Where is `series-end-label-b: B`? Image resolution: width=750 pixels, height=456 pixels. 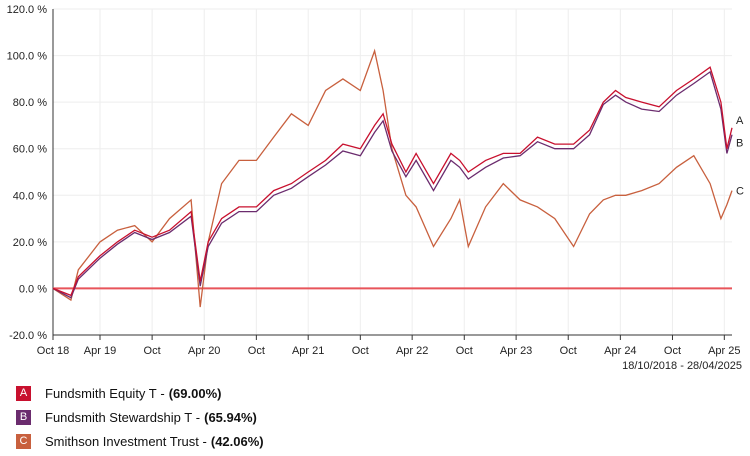 series-end-label-b: B is located at coordinates (739, 144).